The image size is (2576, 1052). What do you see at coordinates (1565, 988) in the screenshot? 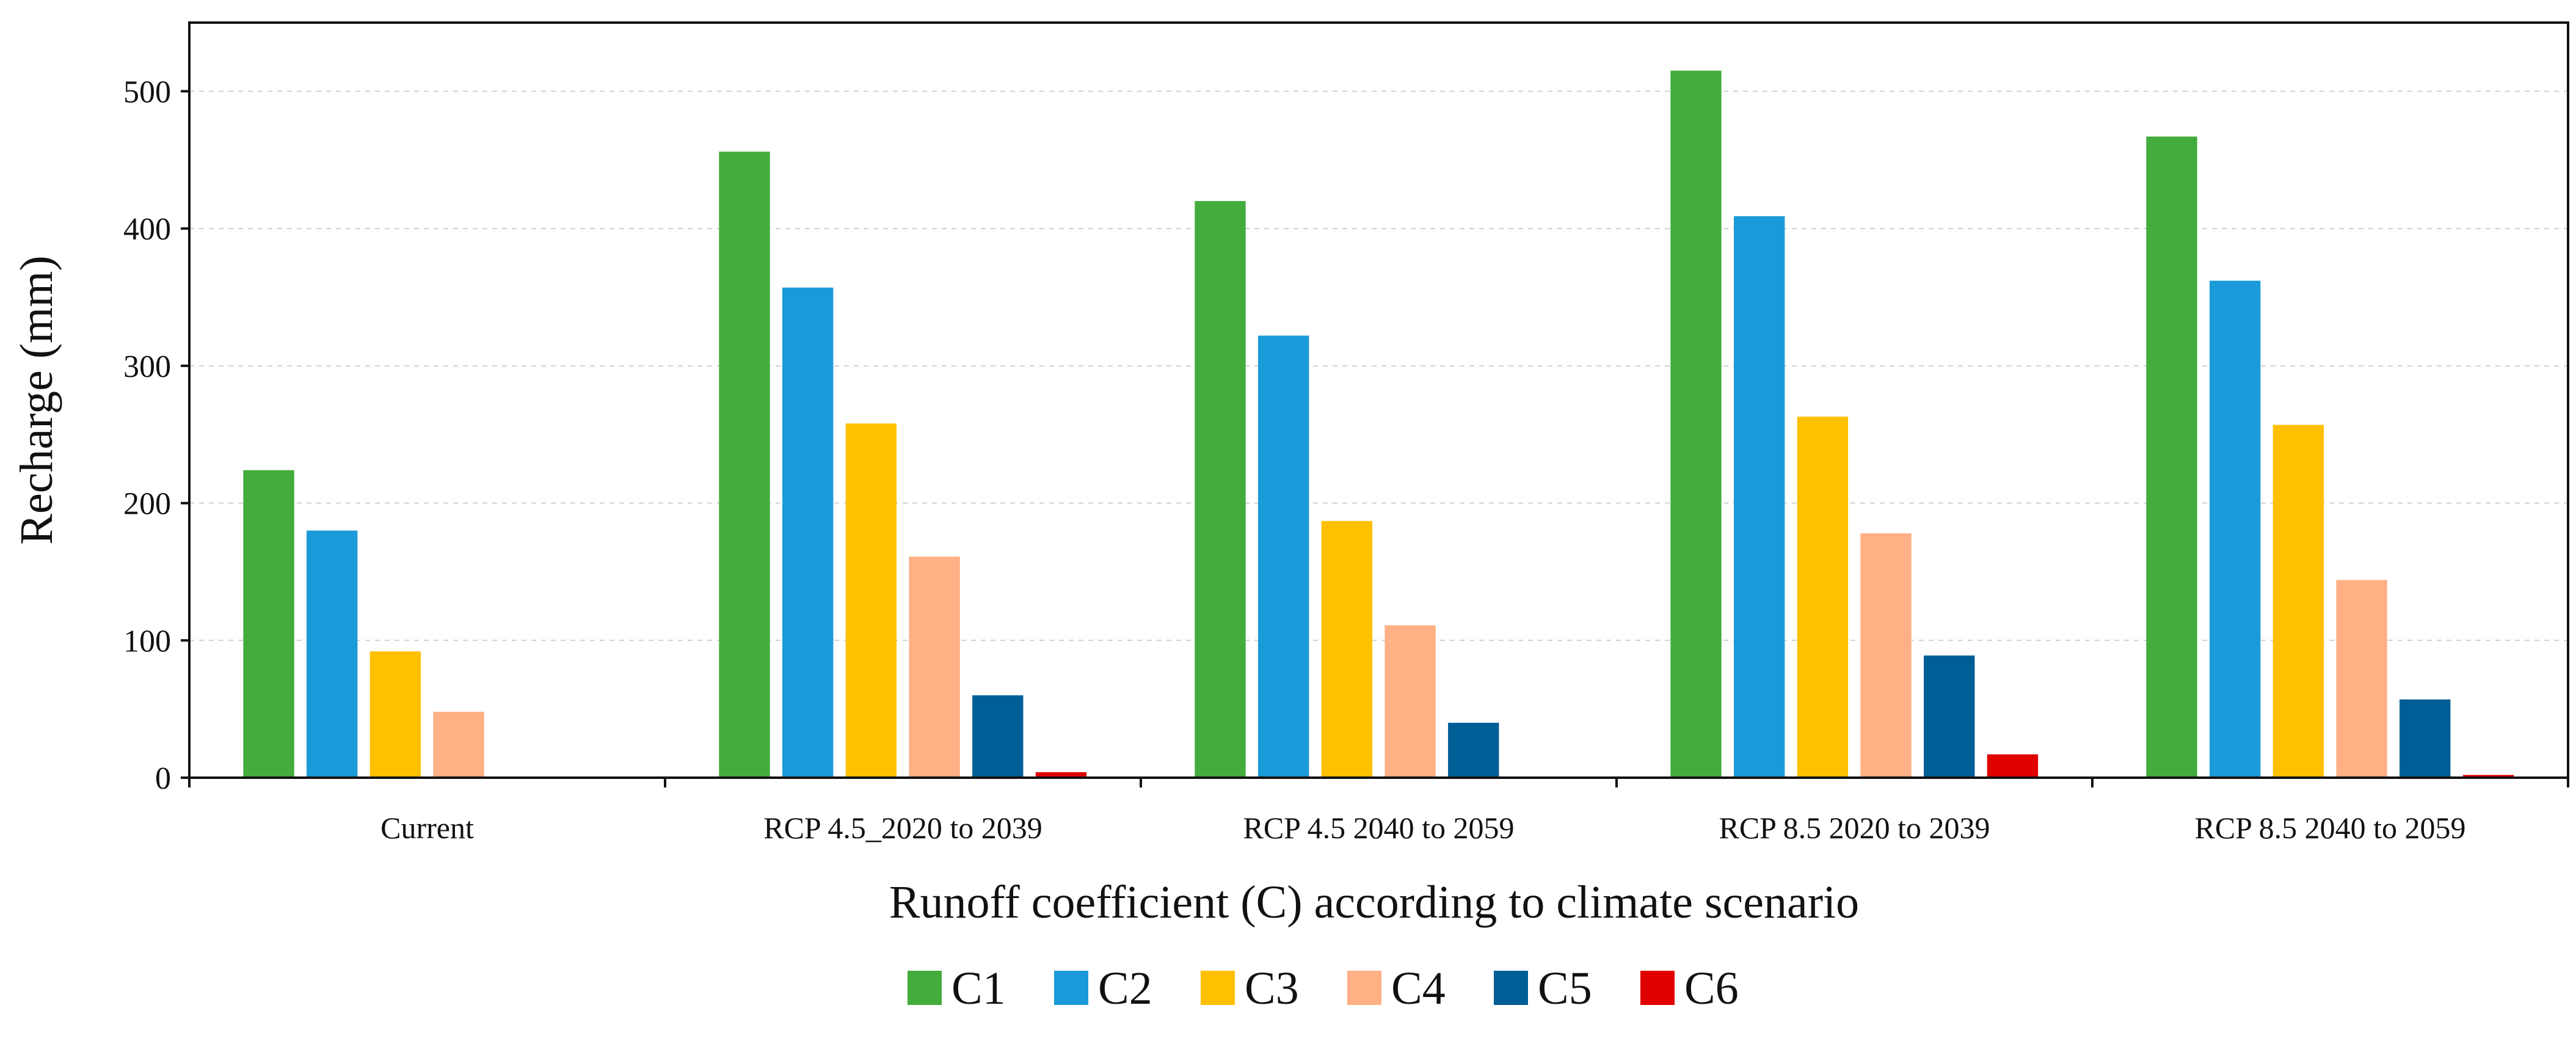
I see `legend-label-c5: C5` at bounding box center [1565, 988].